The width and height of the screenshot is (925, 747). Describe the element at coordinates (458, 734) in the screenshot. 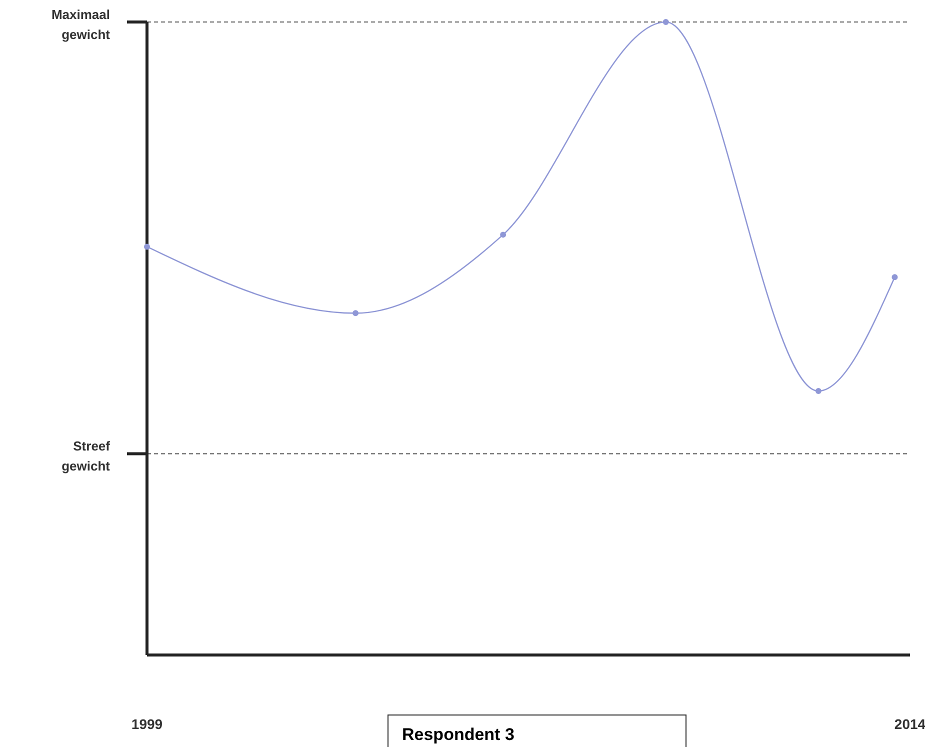

I see `text: Respondent 3` at that location.